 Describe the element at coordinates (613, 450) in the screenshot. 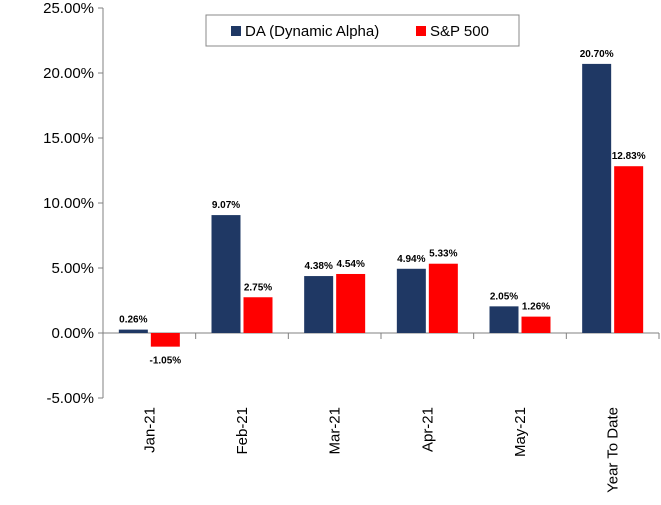

I see `category-label: Year To Date` at that location.